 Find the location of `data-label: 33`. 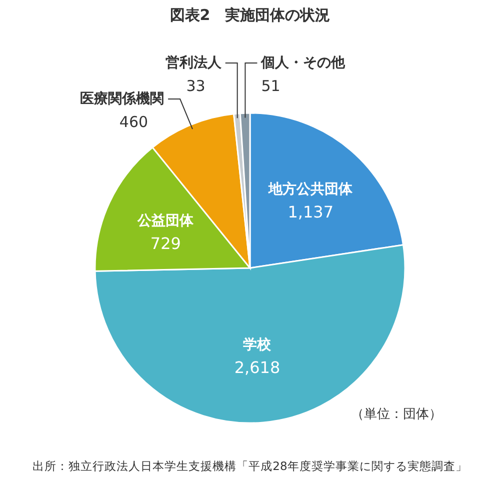

data-label: 33 is located at coordinates (196, 86).